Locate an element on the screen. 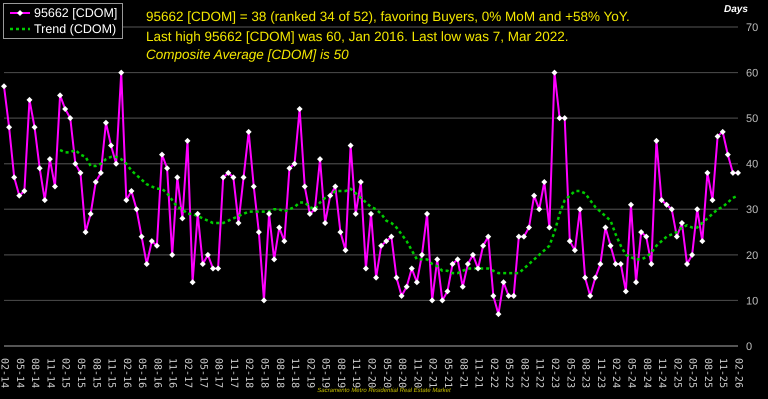  x-tick-label: 02-24 is located at coordinates (616, 373).